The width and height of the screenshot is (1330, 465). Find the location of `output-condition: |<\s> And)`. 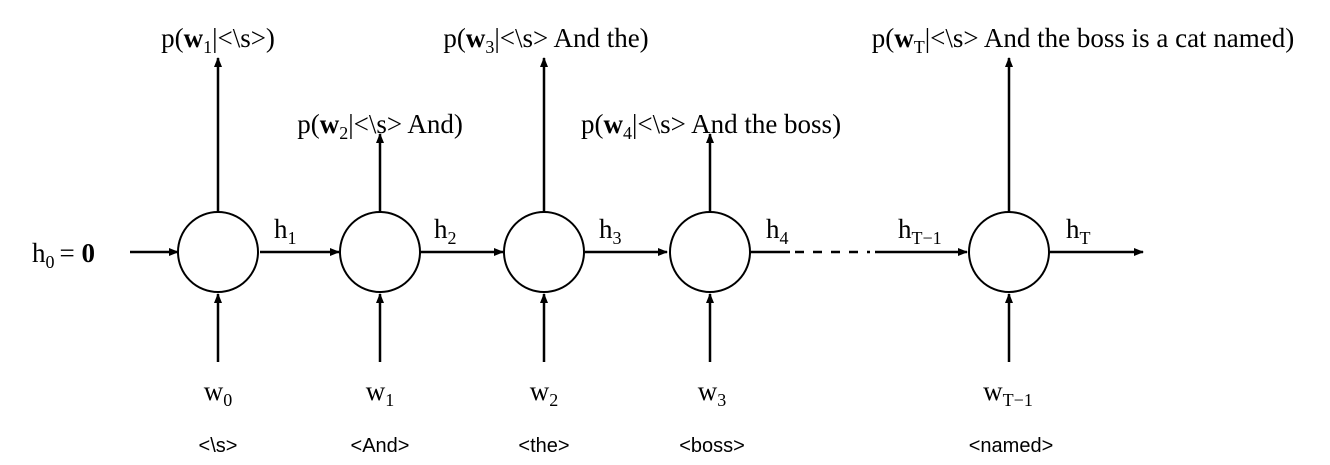

output-condition: |<\s> And) is located at coordinates (405, 124).